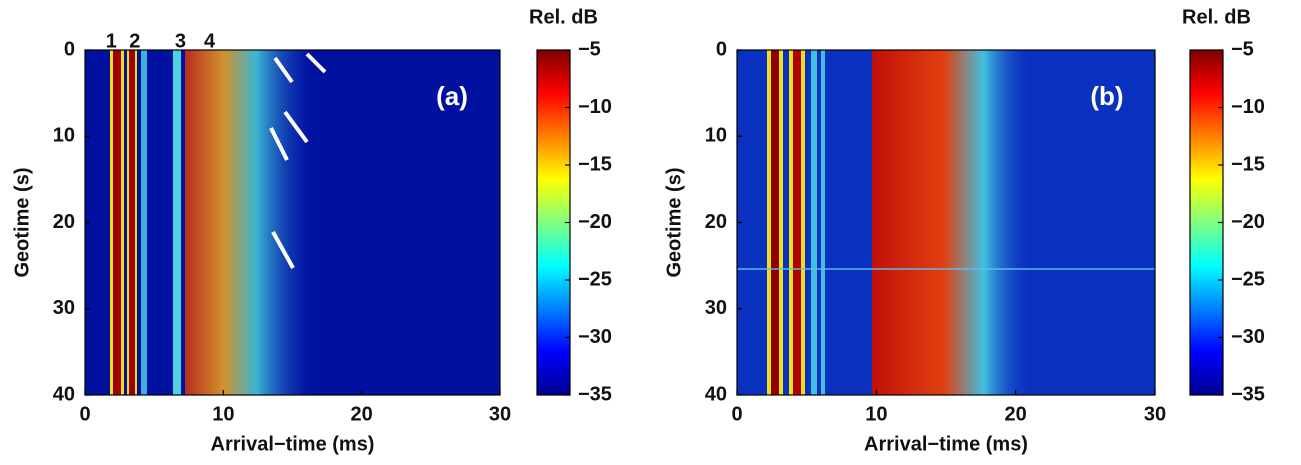 This screenshot has height=465, width=1301. Describe the element at coordinates (180, 41) in the screenshot. I see `arrival-label: 3` at that location.